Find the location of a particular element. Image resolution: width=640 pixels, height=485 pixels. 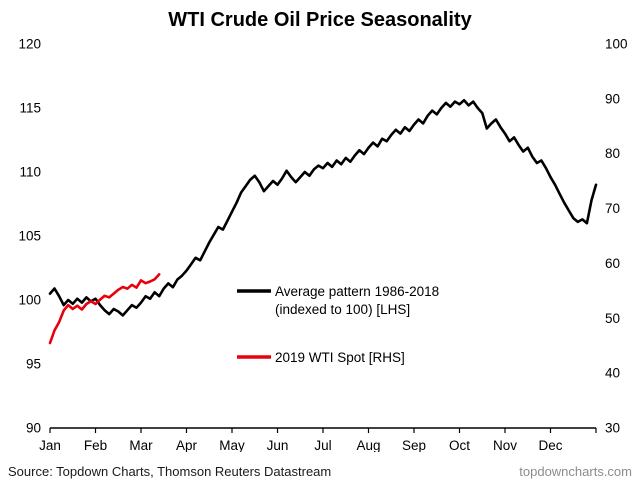

left-tick-label: 105 is located at coordinates (29, 236).